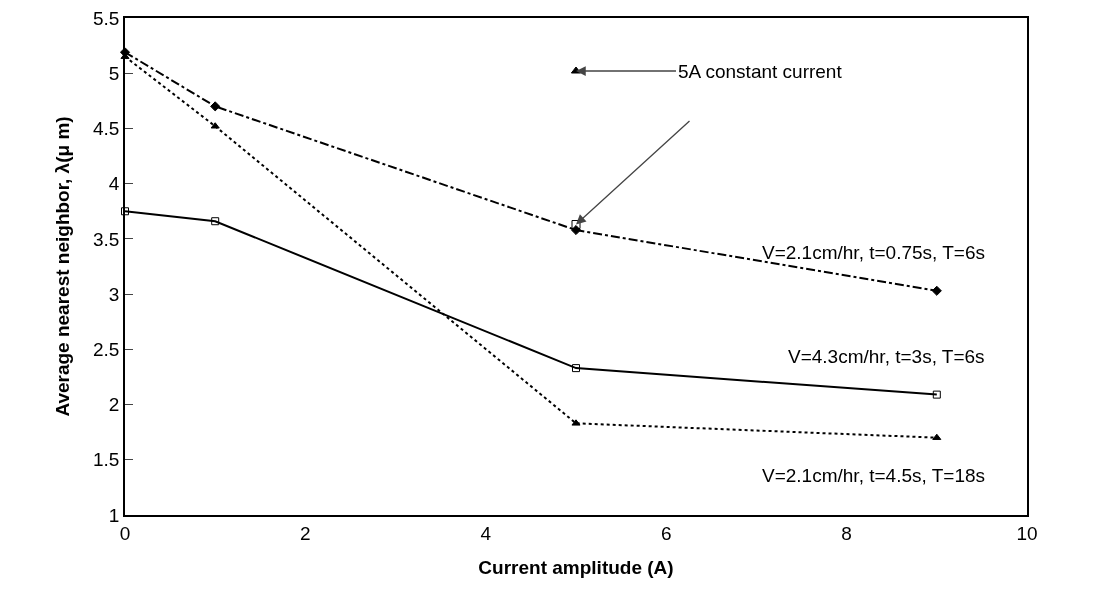 This screenshot has width=1112, height=615. Describe the element at coordinates (576, 567) in the screenshot. I see `x-axis-title: Current amplitude (A)` at that location.